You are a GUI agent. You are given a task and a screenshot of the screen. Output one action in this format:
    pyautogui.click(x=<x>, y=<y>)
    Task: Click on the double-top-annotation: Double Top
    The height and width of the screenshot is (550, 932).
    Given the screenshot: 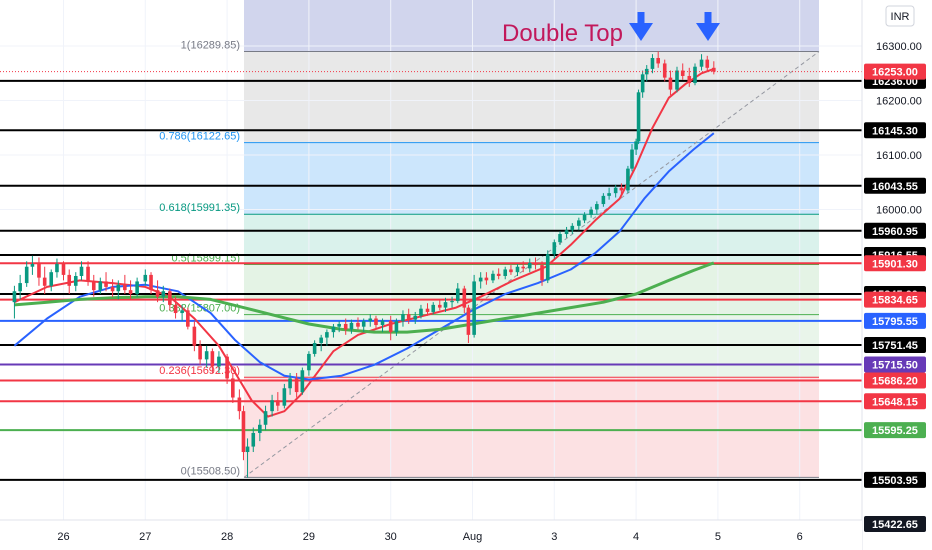 What is the action you would take?
    pyautogui.click(x=562, y=33)
    